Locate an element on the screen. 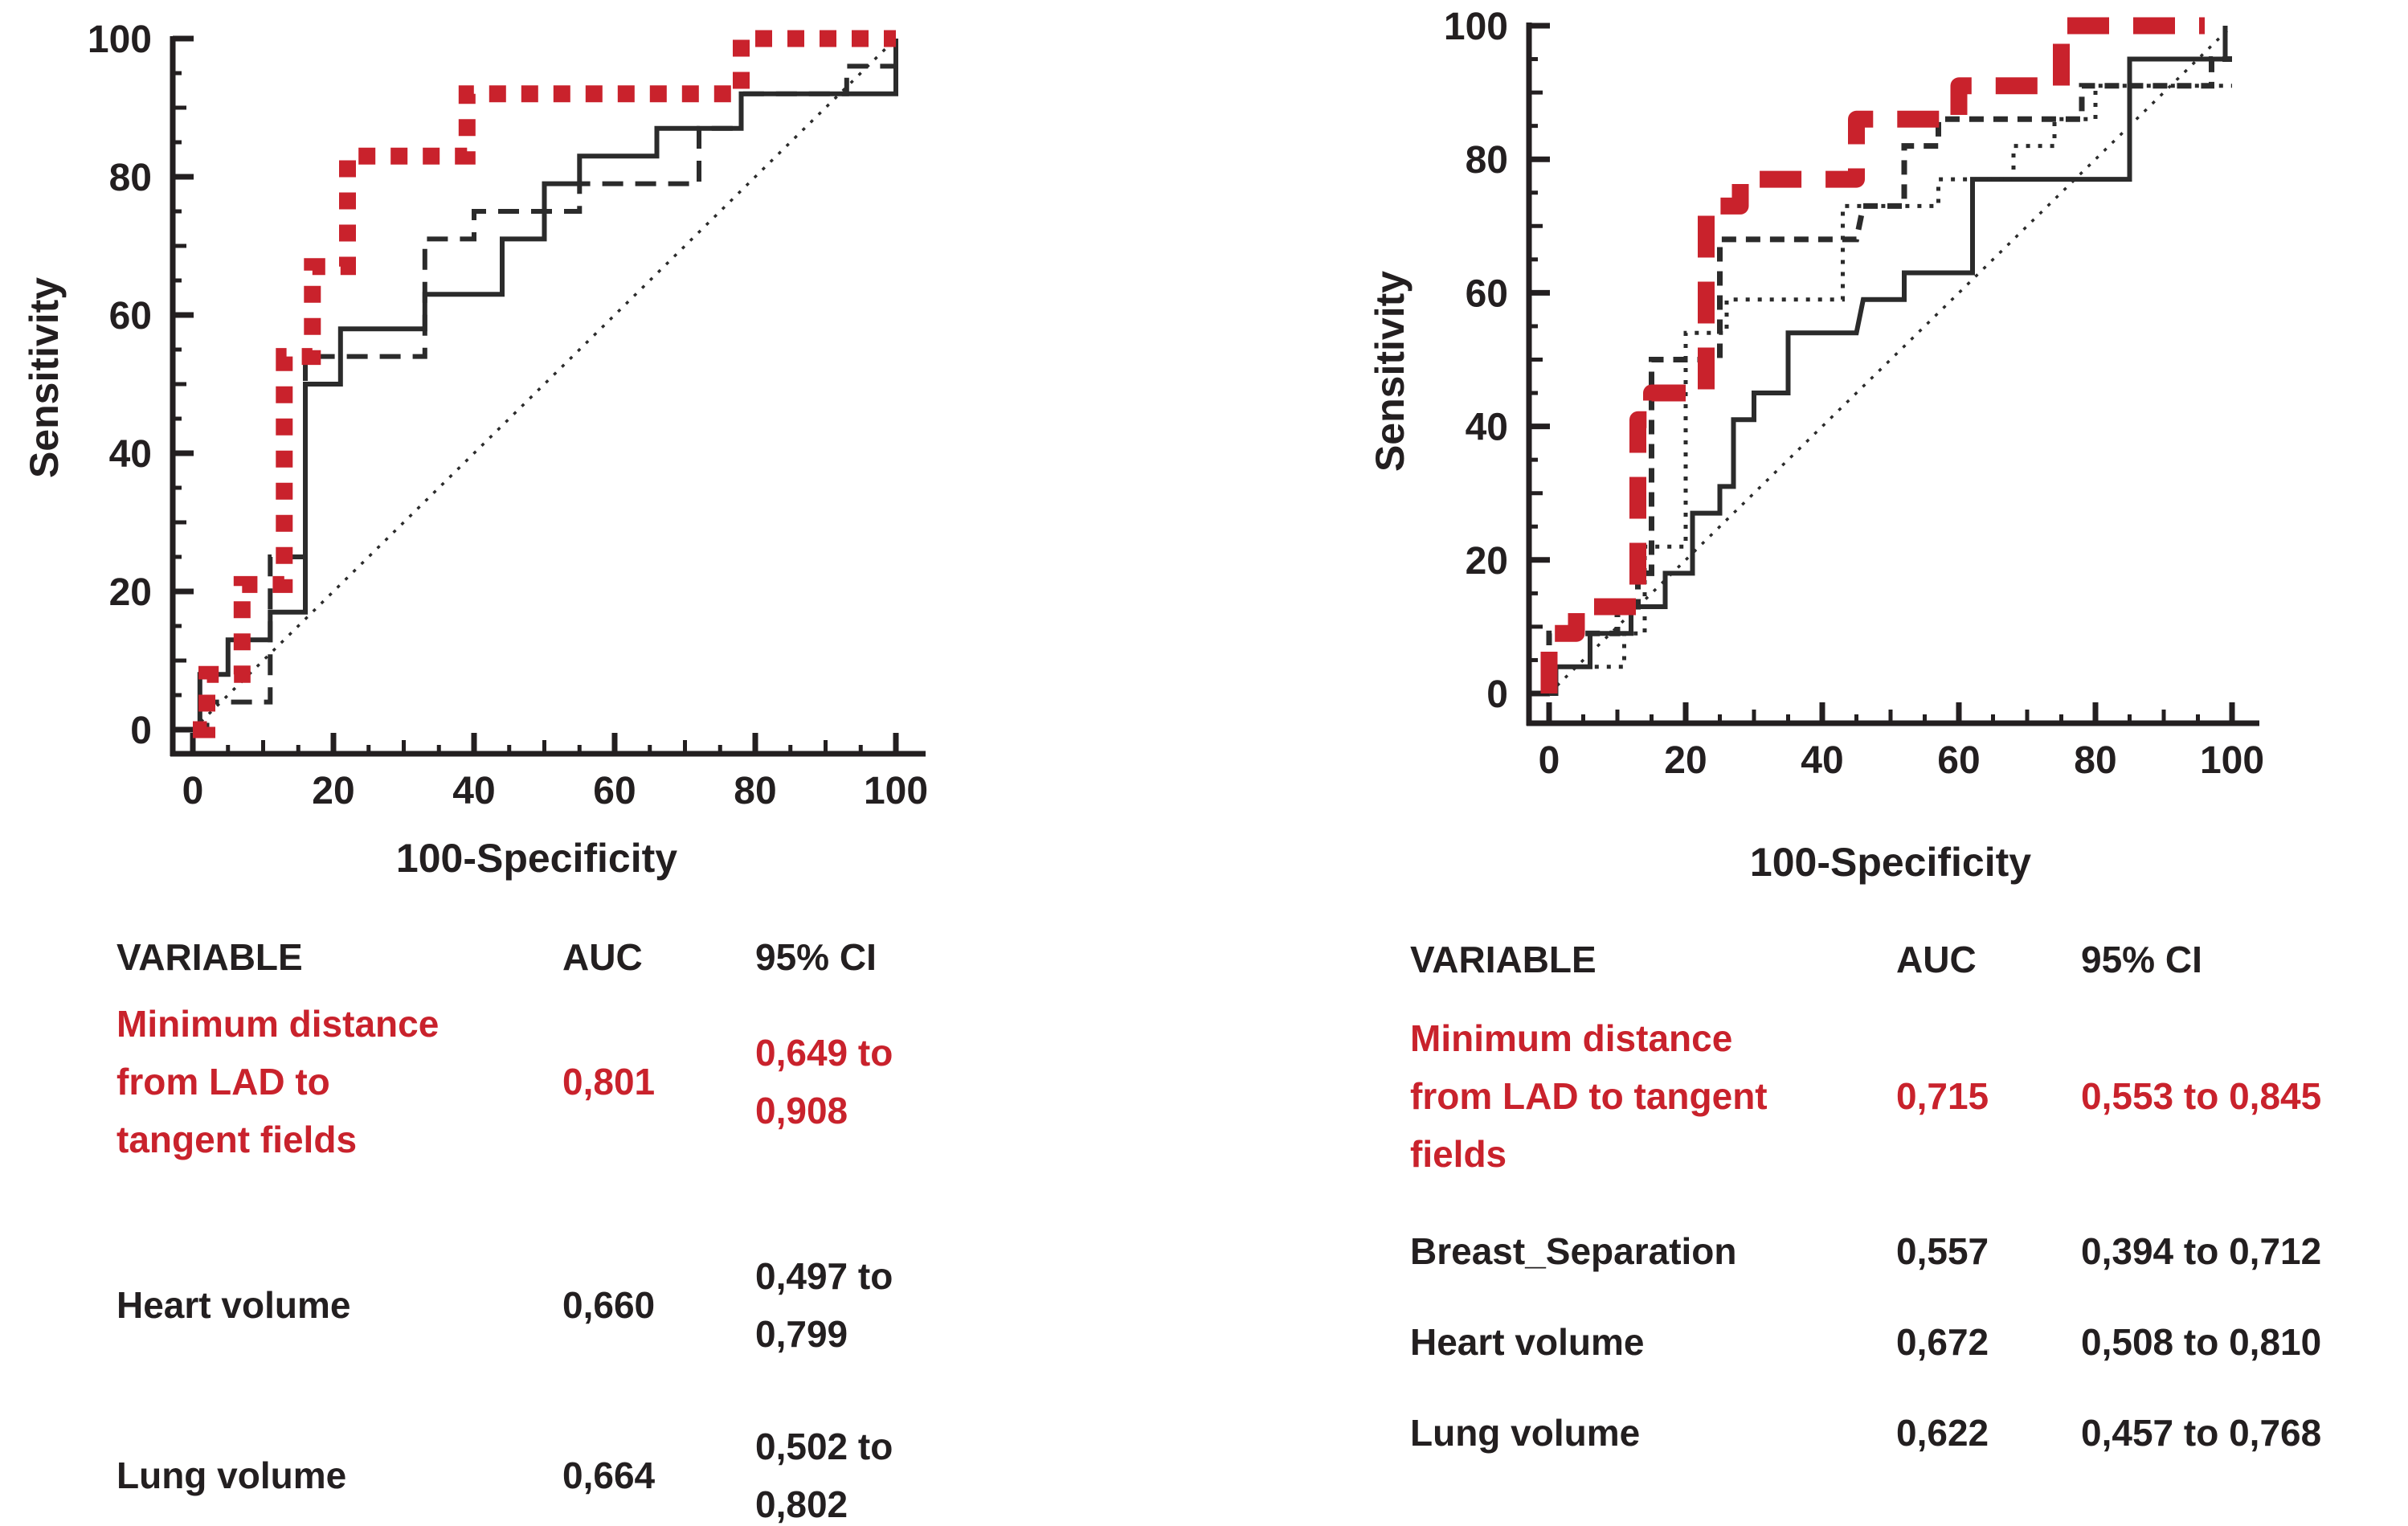  auc-cell: 0,622 is located at coordinates (1942, 1433).